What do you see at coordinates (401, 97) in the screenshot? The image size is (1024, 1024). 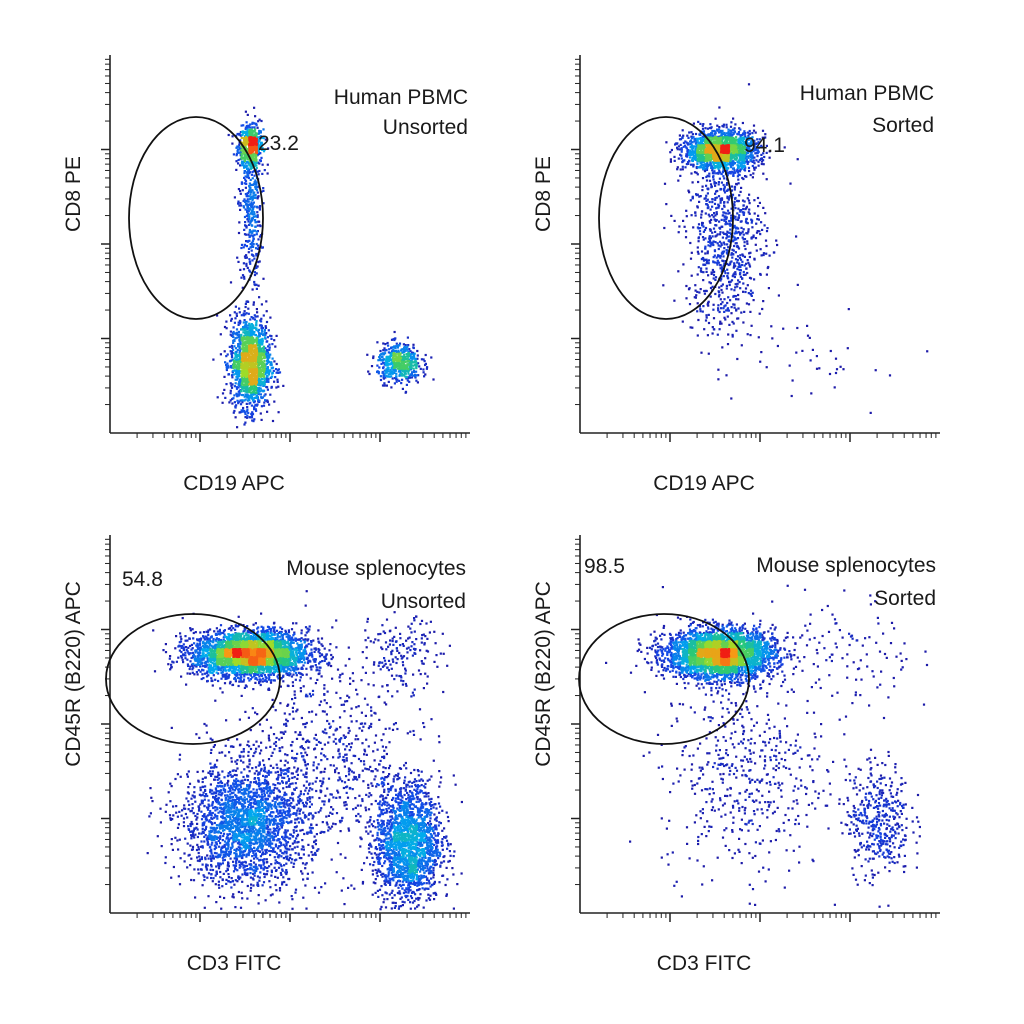 I see `panel-annotation-line: Human PBMC` at bounding box center [401, 97].